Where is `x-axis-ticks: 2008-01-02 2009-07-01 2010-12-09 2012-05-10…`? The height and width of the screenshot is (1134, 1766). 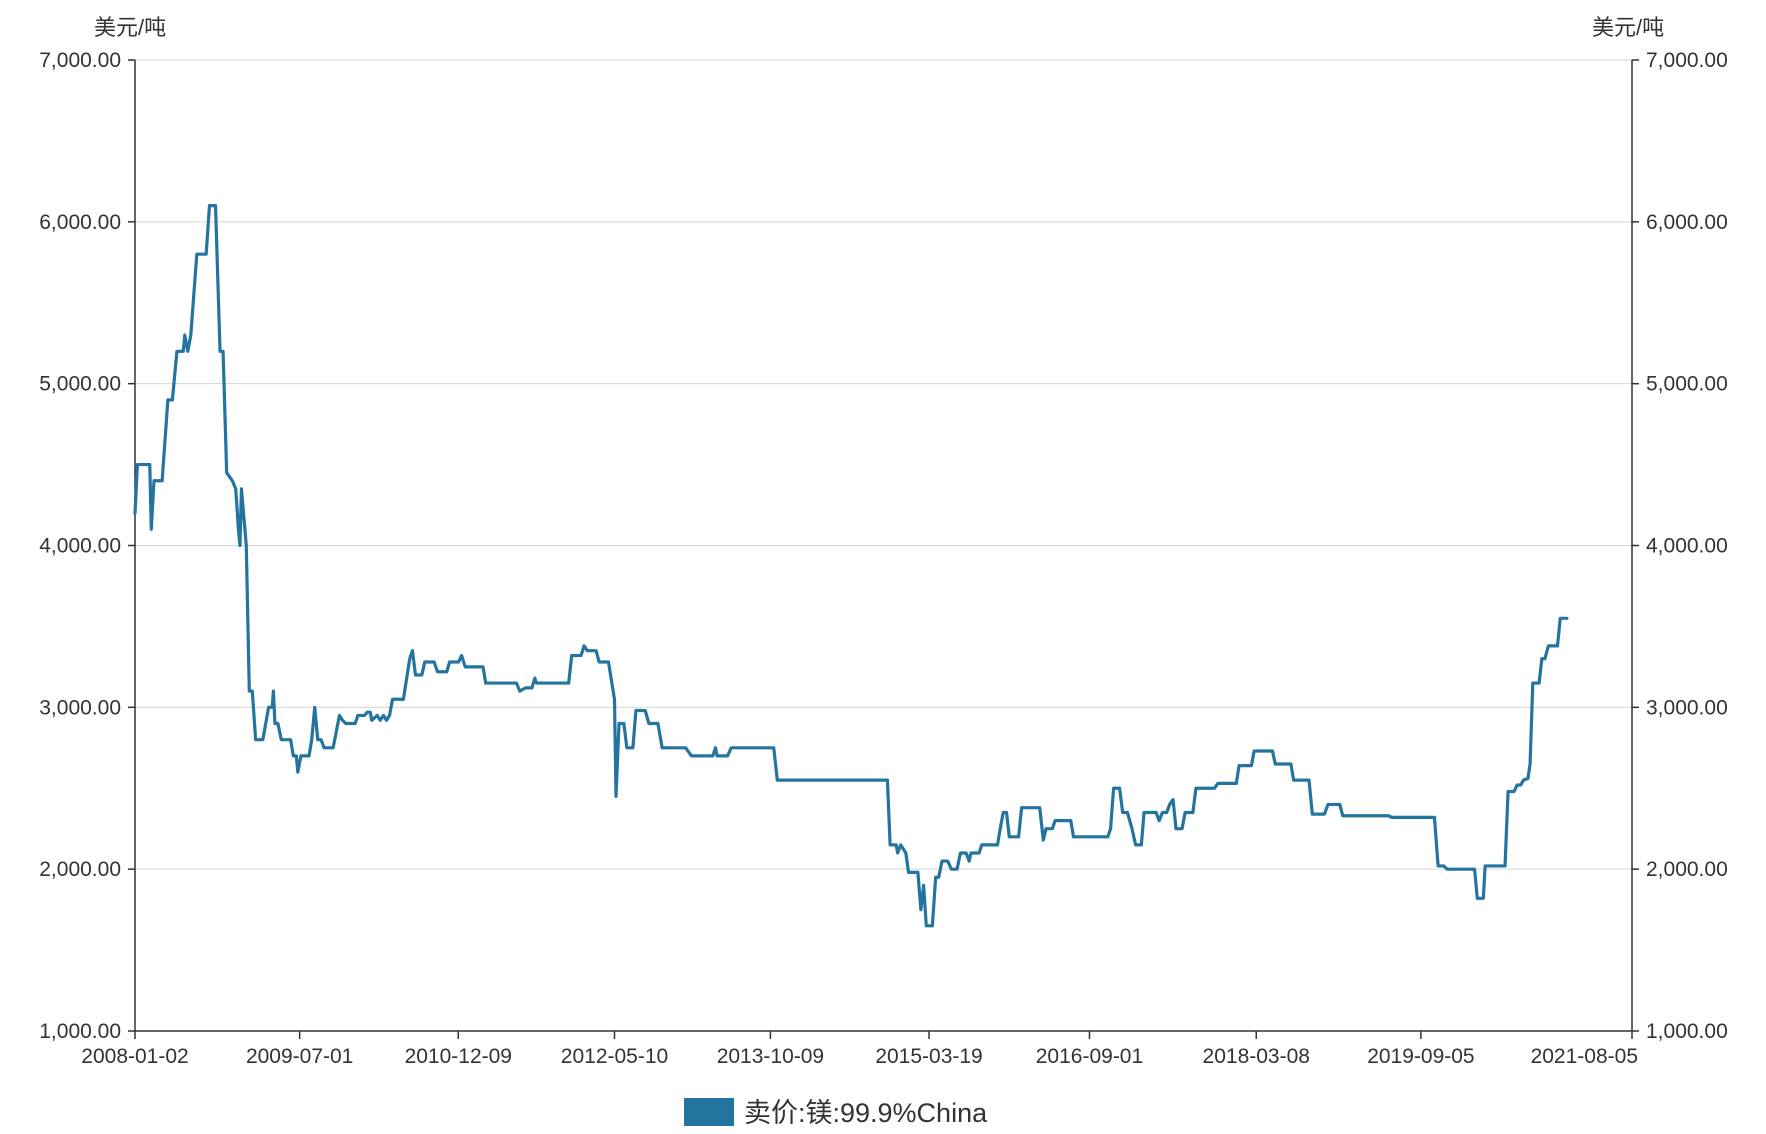
x-axis-ticks: 2008-01-02 2009-07-01 2010-12-09 2012-05-10… is located at coordinates (859, 1049).